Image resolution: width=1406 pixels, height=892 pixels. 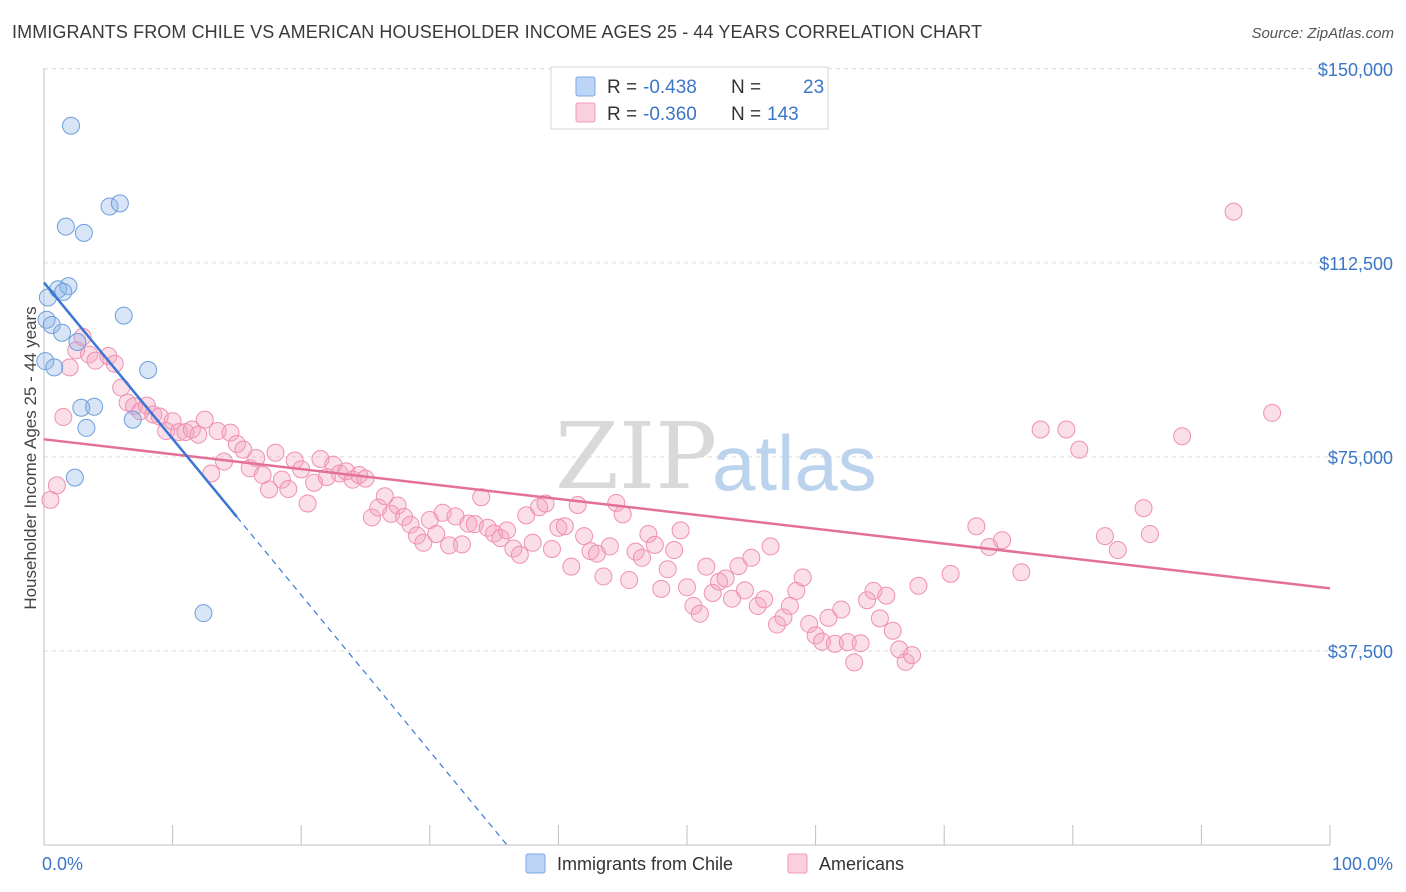 What do you see at coordinates (670, 87) in the screenshot?
I see `legend-r-value-chile: -0.438` at bounding box center [670, 87].